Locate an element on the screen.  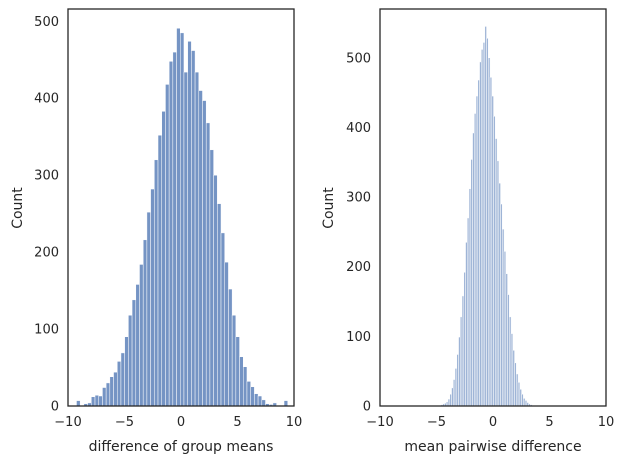
x-tick-label: 10 is located at coordinates (294, 422).